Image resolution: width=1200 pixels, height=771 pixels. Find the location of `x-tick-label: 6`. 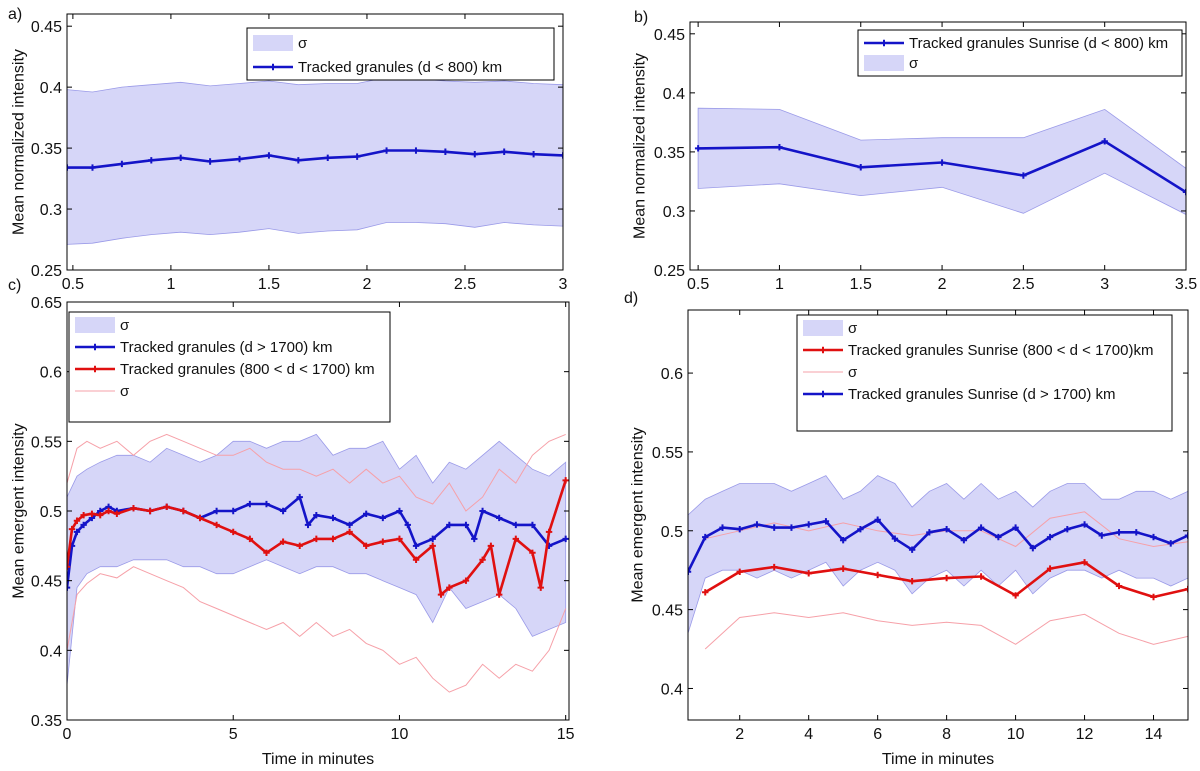

x-tick-label: 6 is located at coordinates (877, 734).